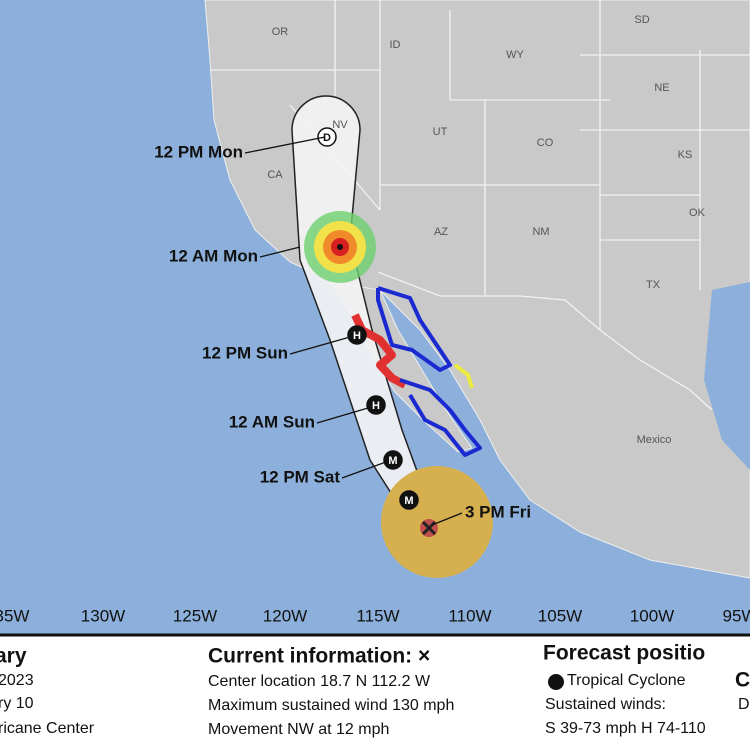  What do you see at coordinates (515, 55) in the screenshot?
I see `state-label: WY` at bounding box center [515, 55].